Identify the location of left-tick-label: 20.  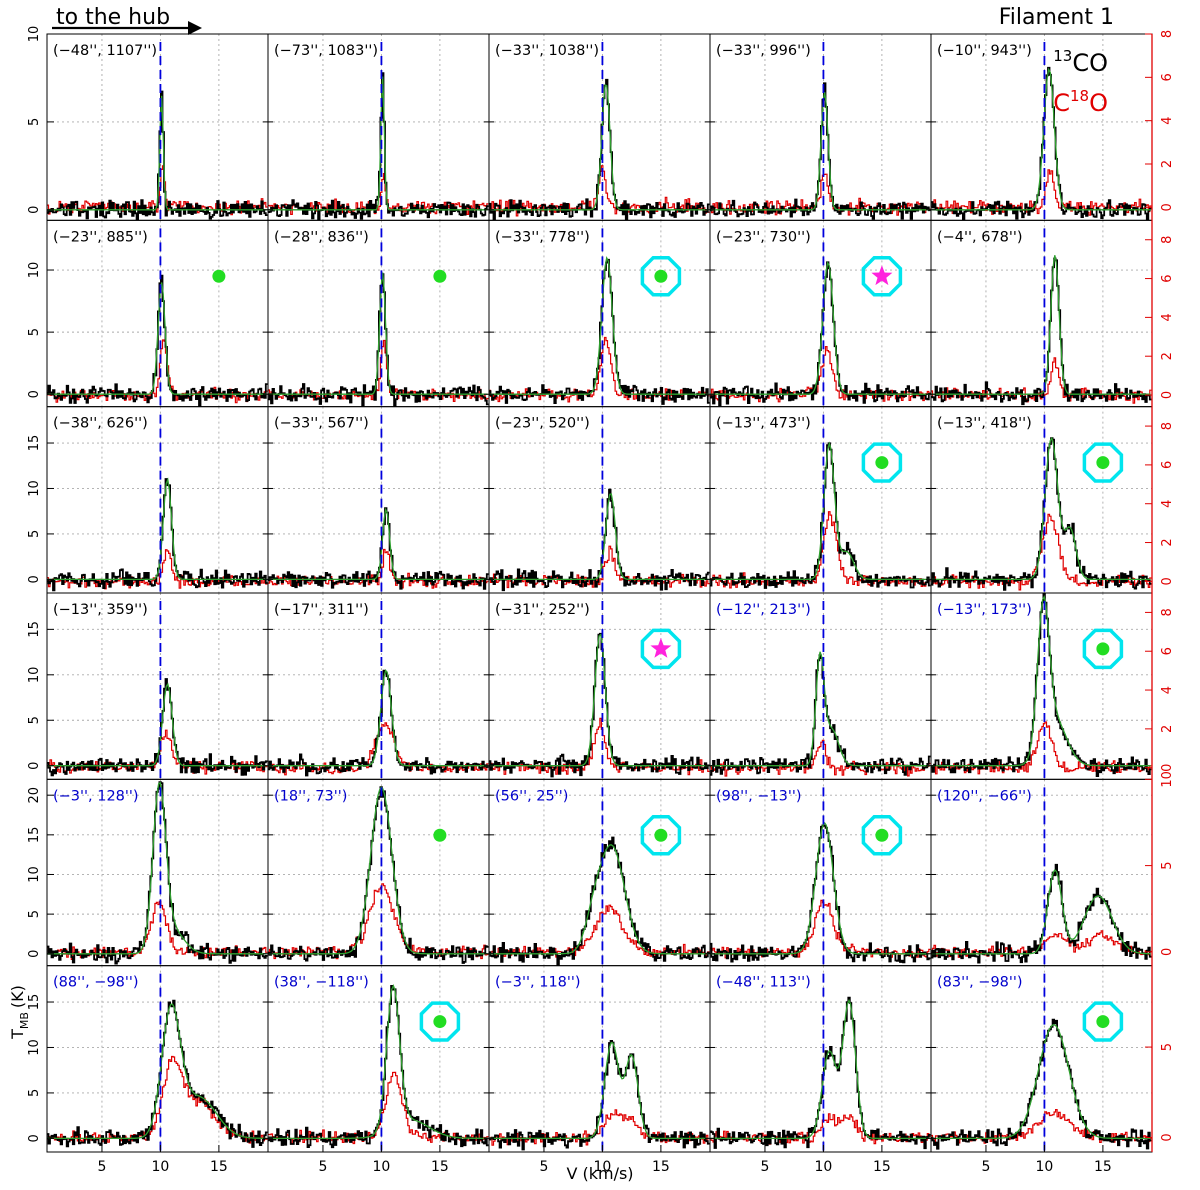
(34, 795).